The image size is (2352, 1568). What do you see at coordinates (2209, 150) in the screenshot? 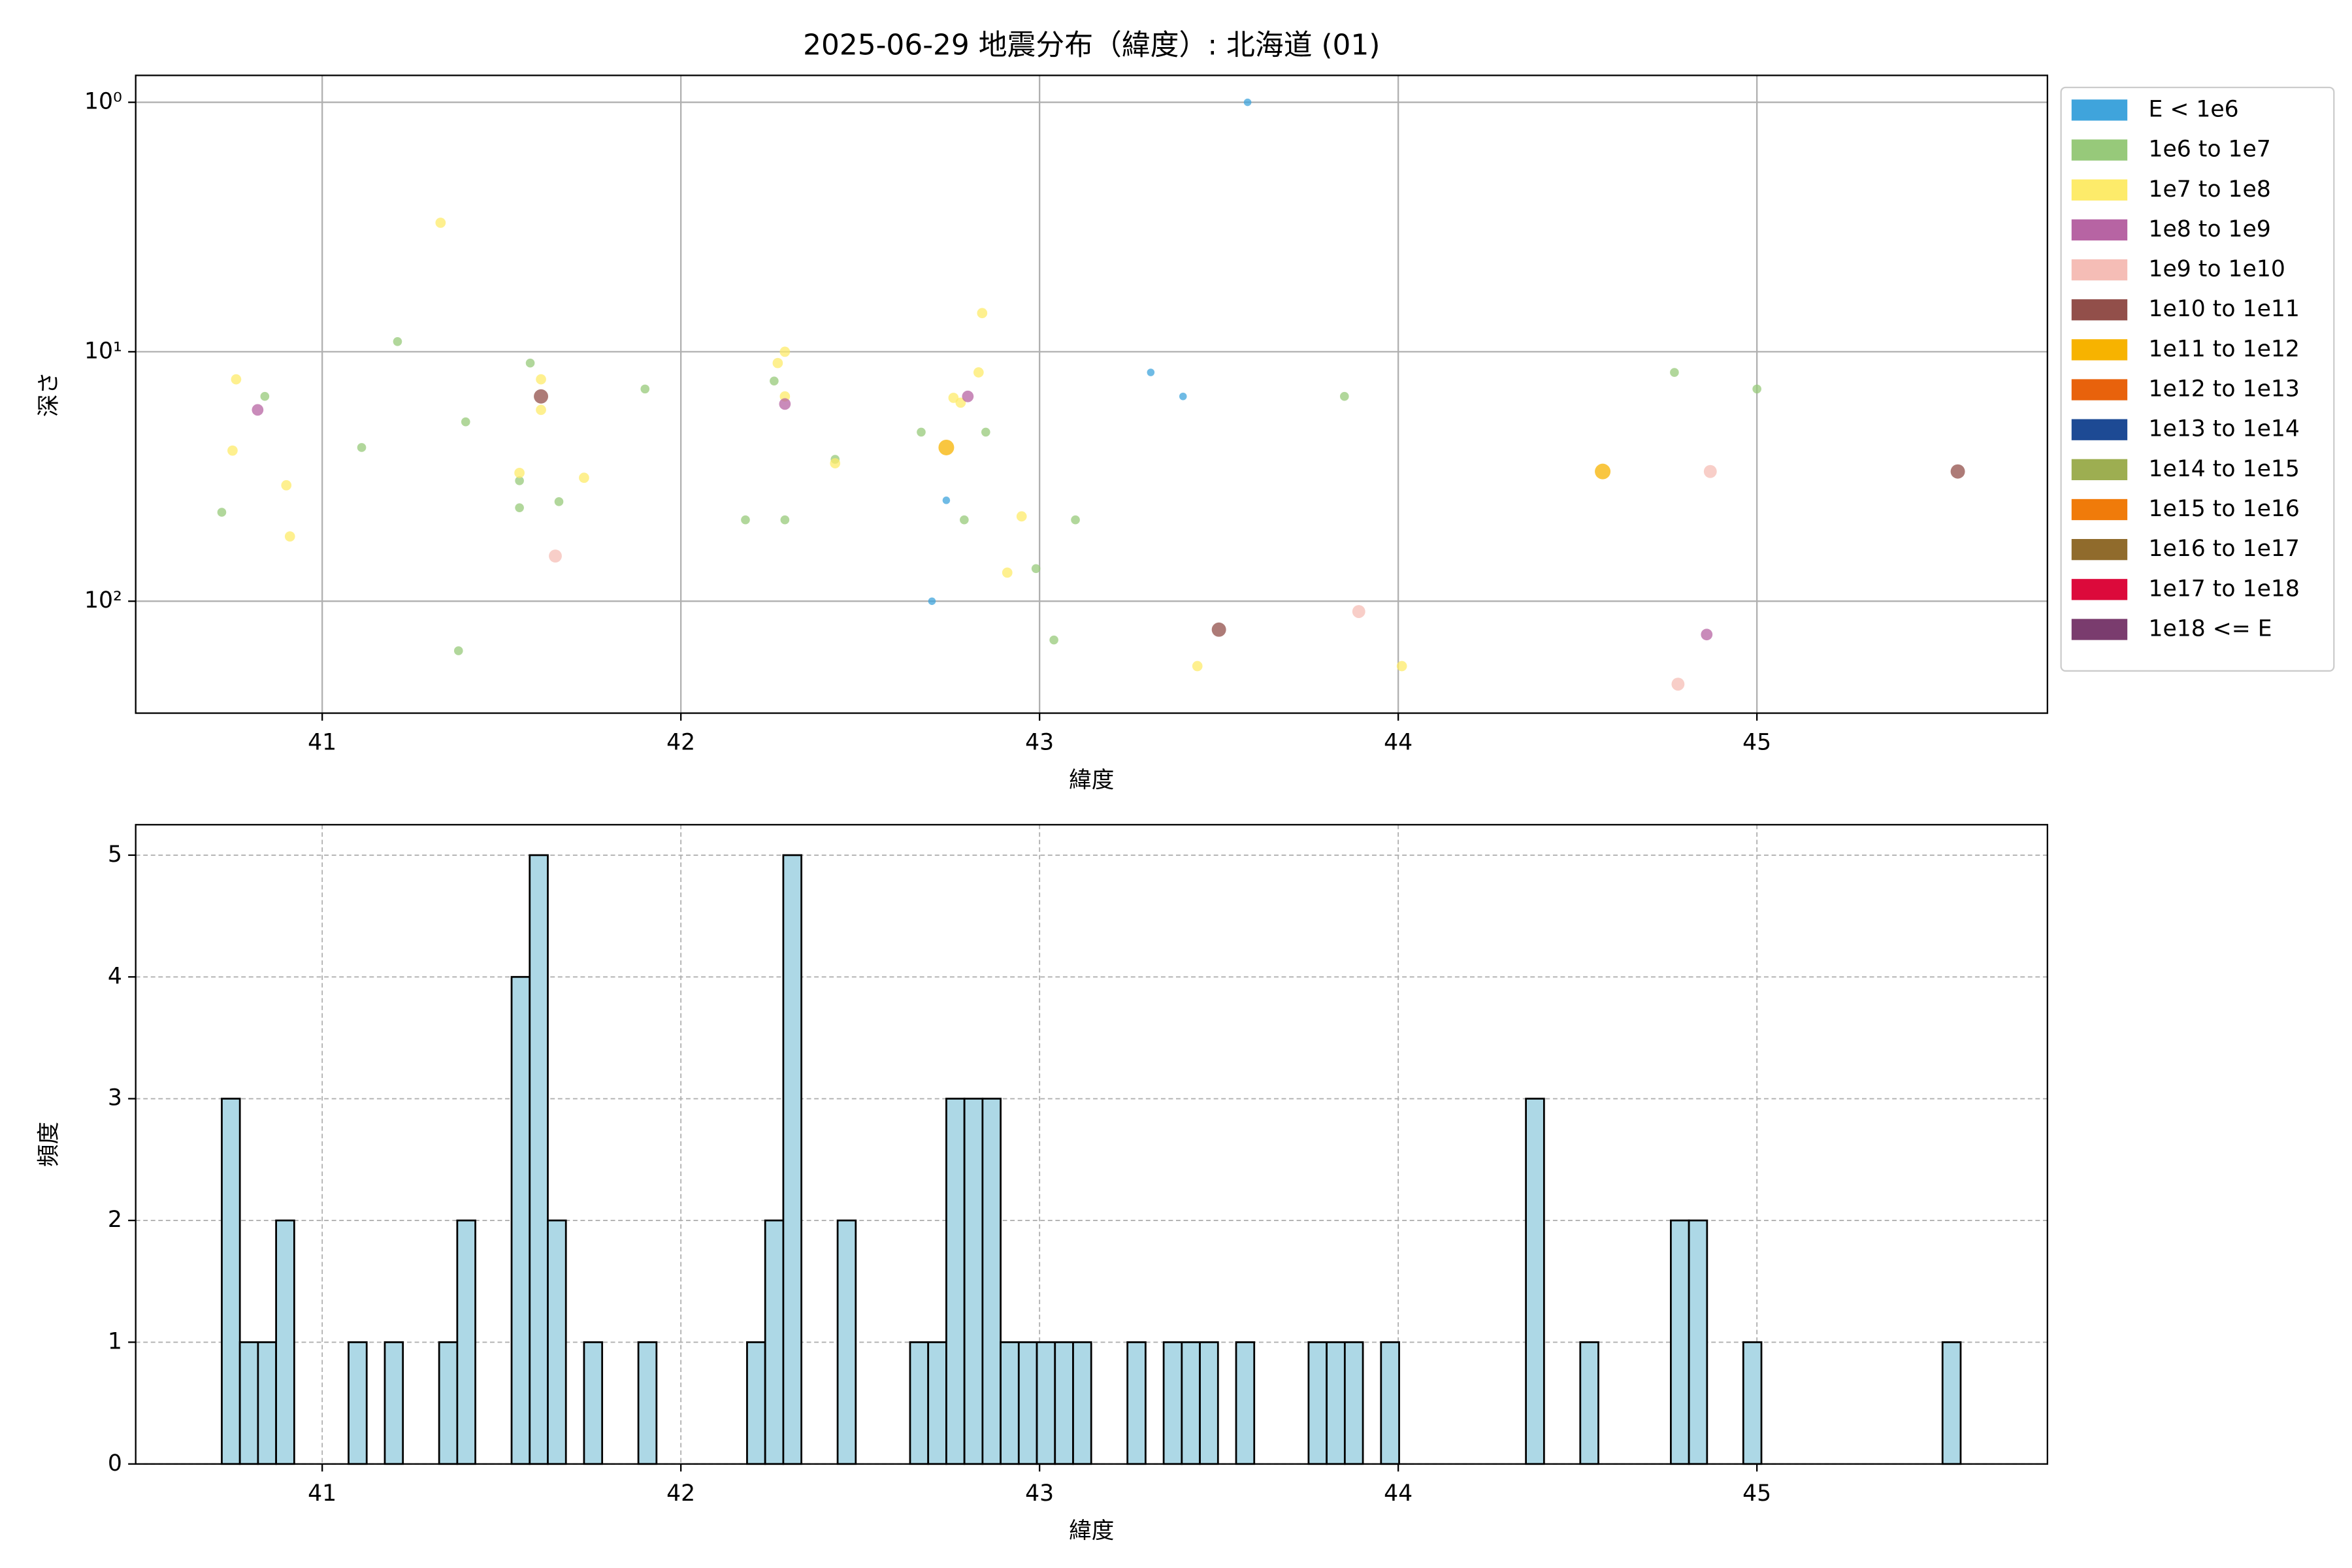
I see `legend-label: 1e6 to 1e7` at bounding box center [2209, 150].